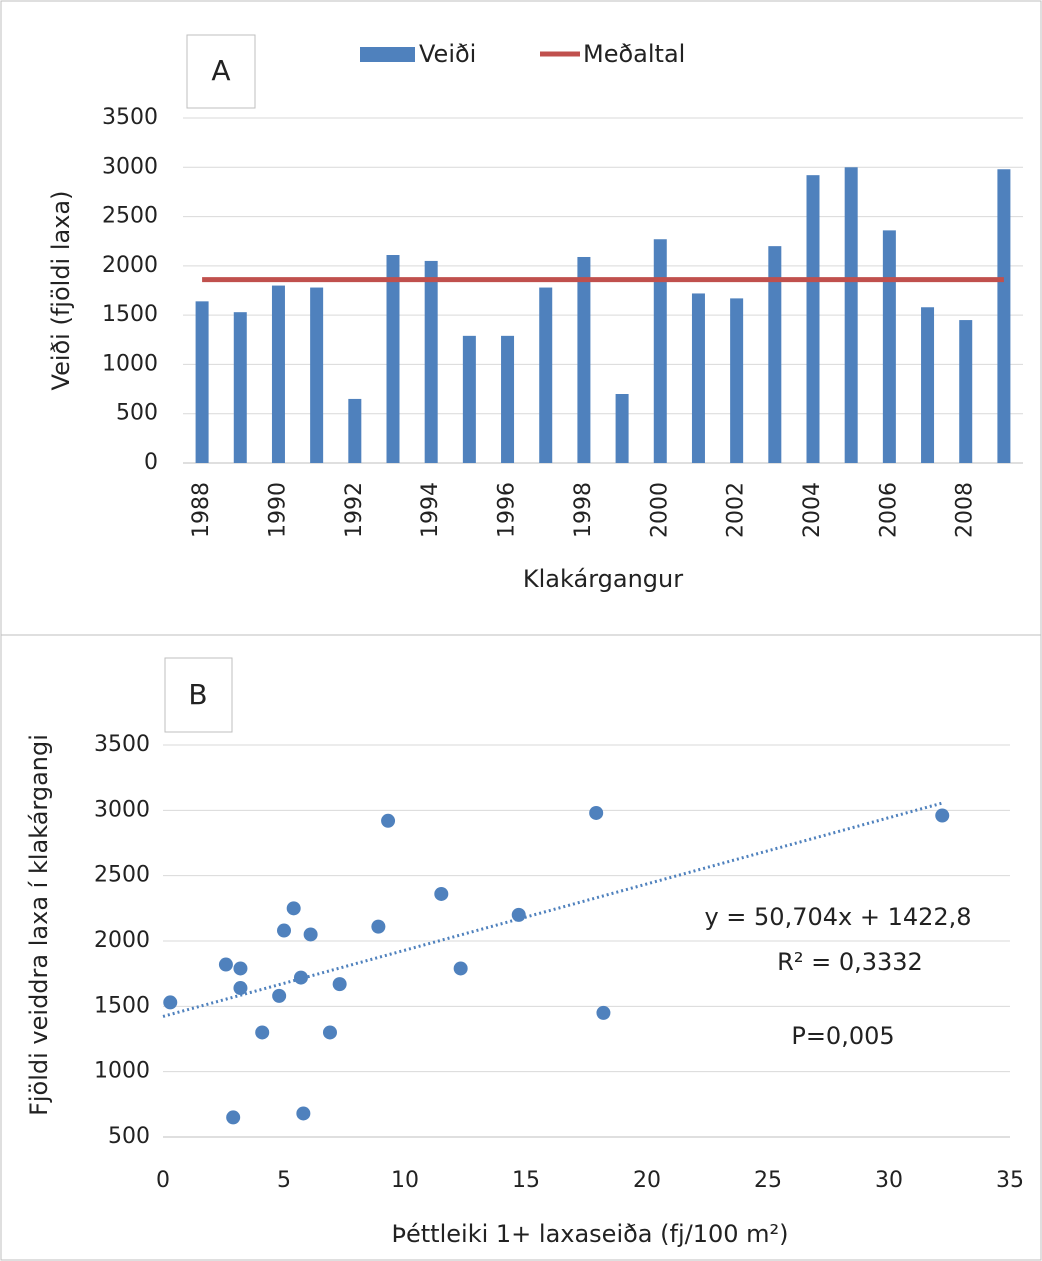 Image resolution: width=1042 pixels, height=1261 pixels. Describe the element at coordinates (647, 1180) in the screenshot. I see `x-tick-label: 20` at that location.